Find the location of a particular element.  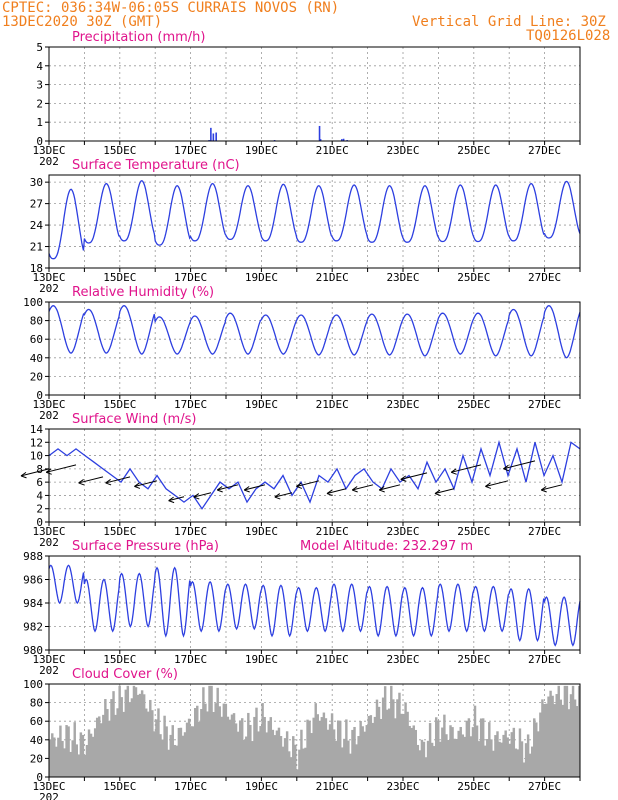

rh-xtick-label: 19DEC is located at coordinates (261, 404).